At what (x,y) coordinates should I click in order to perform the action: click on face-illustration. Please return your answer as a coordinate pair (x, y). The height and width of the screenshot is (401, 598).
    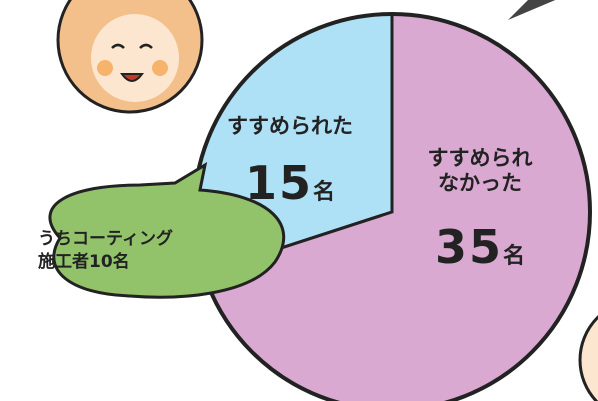
    Looking at the image, I should click on (130, 57).